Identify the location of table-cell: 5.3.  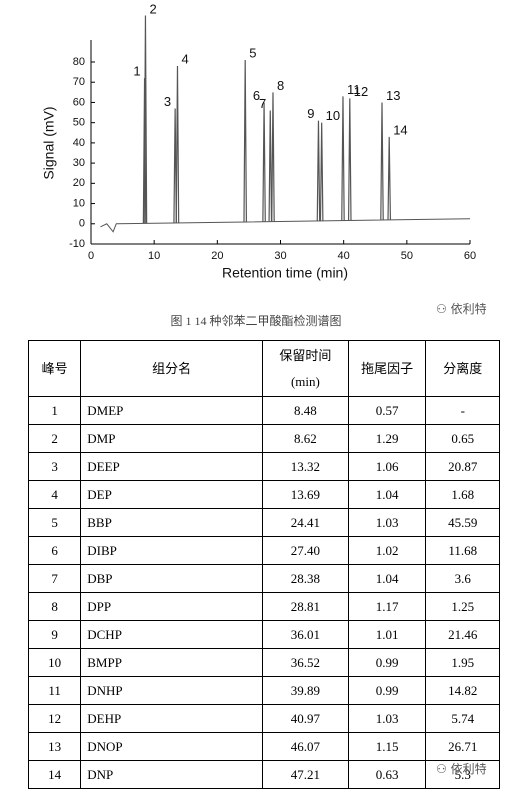
(462, 774).